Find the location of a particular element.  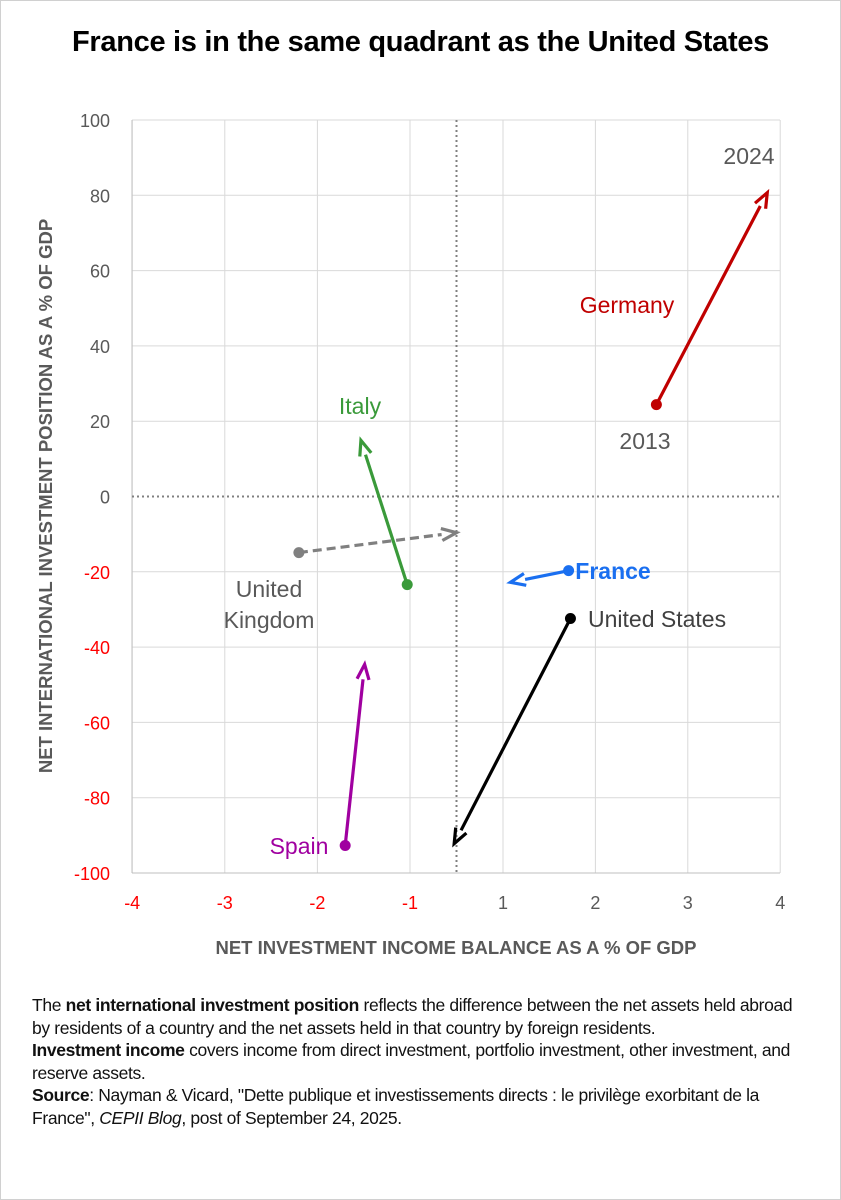

arrow-spain is located at coordinates (355, 756).